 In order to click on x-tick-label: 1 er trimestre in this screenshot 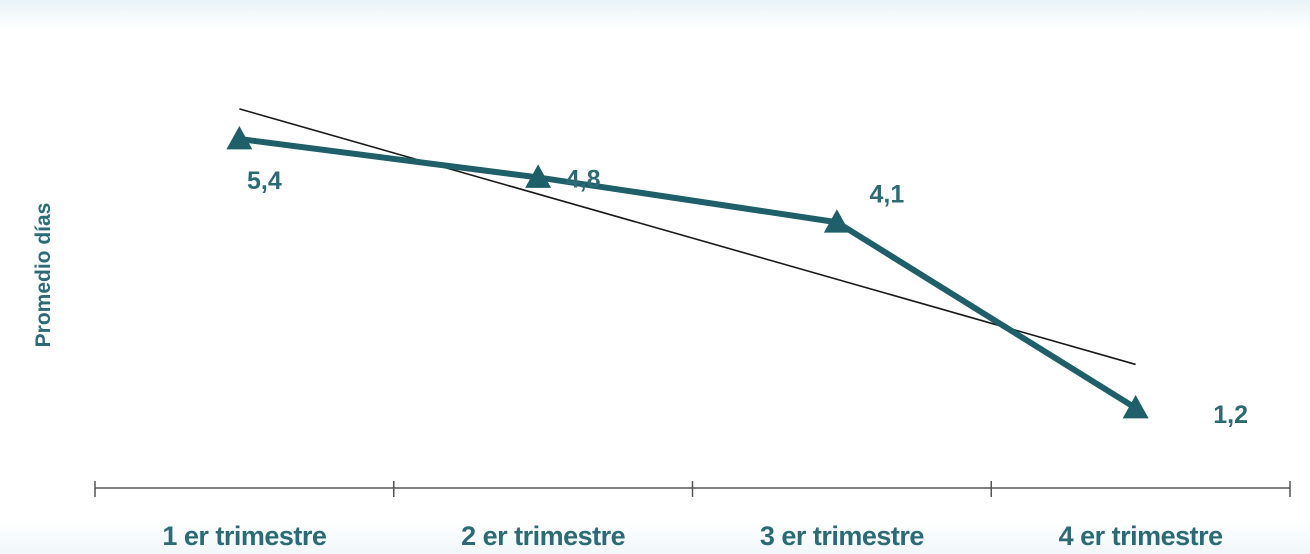, I will do `click(244, 536)`.